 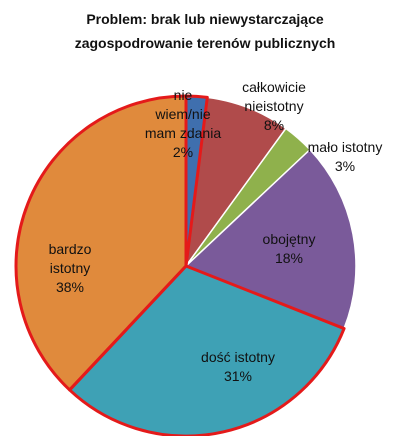 I want to click on label-line: wiem/nie, so click(x=182, y=114).